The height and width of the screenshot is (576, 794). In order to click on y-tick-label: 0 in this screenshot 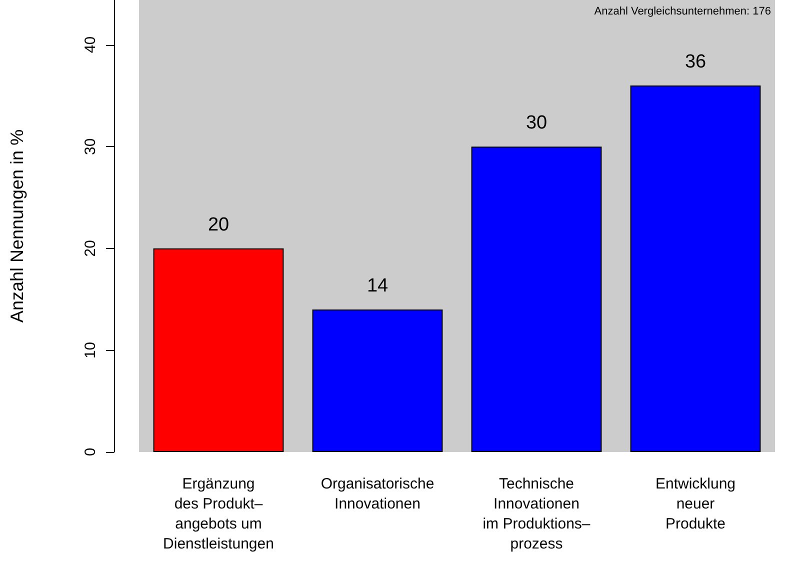, I will do `click(90, 452)`.